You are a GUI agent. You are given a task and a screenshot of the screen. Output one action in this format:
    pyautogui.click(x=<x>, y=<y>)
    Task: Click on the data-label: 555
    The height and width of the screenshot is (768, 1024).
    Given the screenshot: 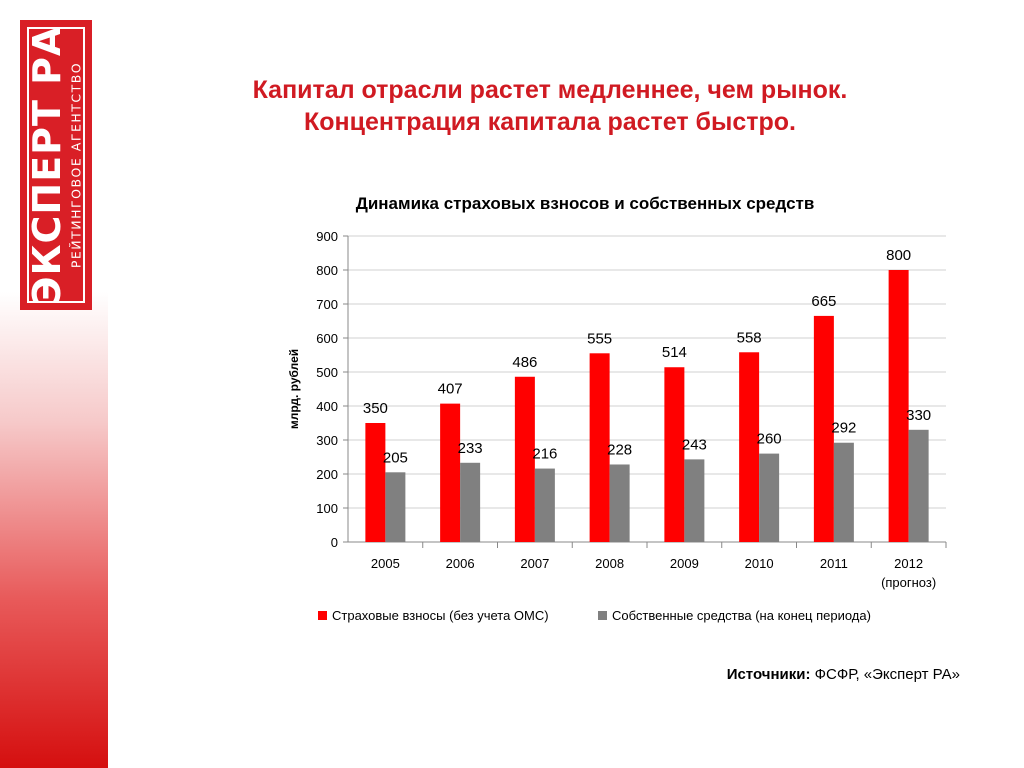 What is the action you would take?
    pyautogui.click(x=599, y=338)
    